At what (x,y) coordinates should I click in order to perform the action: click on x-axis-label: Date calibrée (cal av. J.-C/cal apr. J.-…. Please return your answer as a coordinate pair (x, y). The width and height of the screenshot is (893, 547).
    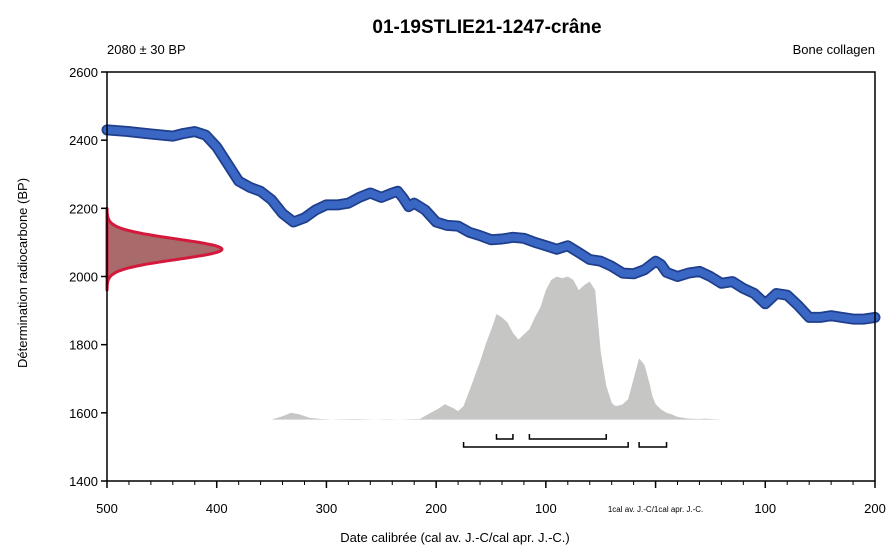
    Looking at the image, I should click on (455, 537).